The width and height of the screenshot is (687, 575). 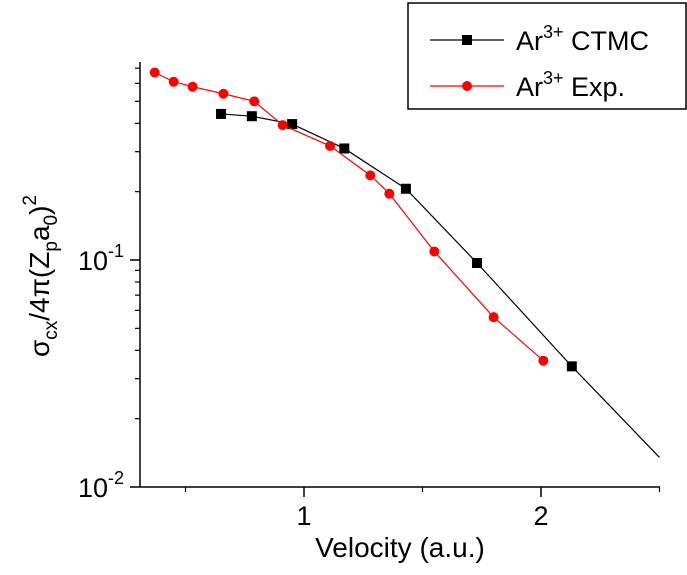 What do you see at coordinates (400, 547) in the screenshot?
I see `x-axis-title: Velocity (a.u.)` at bounding box center [400, 547].